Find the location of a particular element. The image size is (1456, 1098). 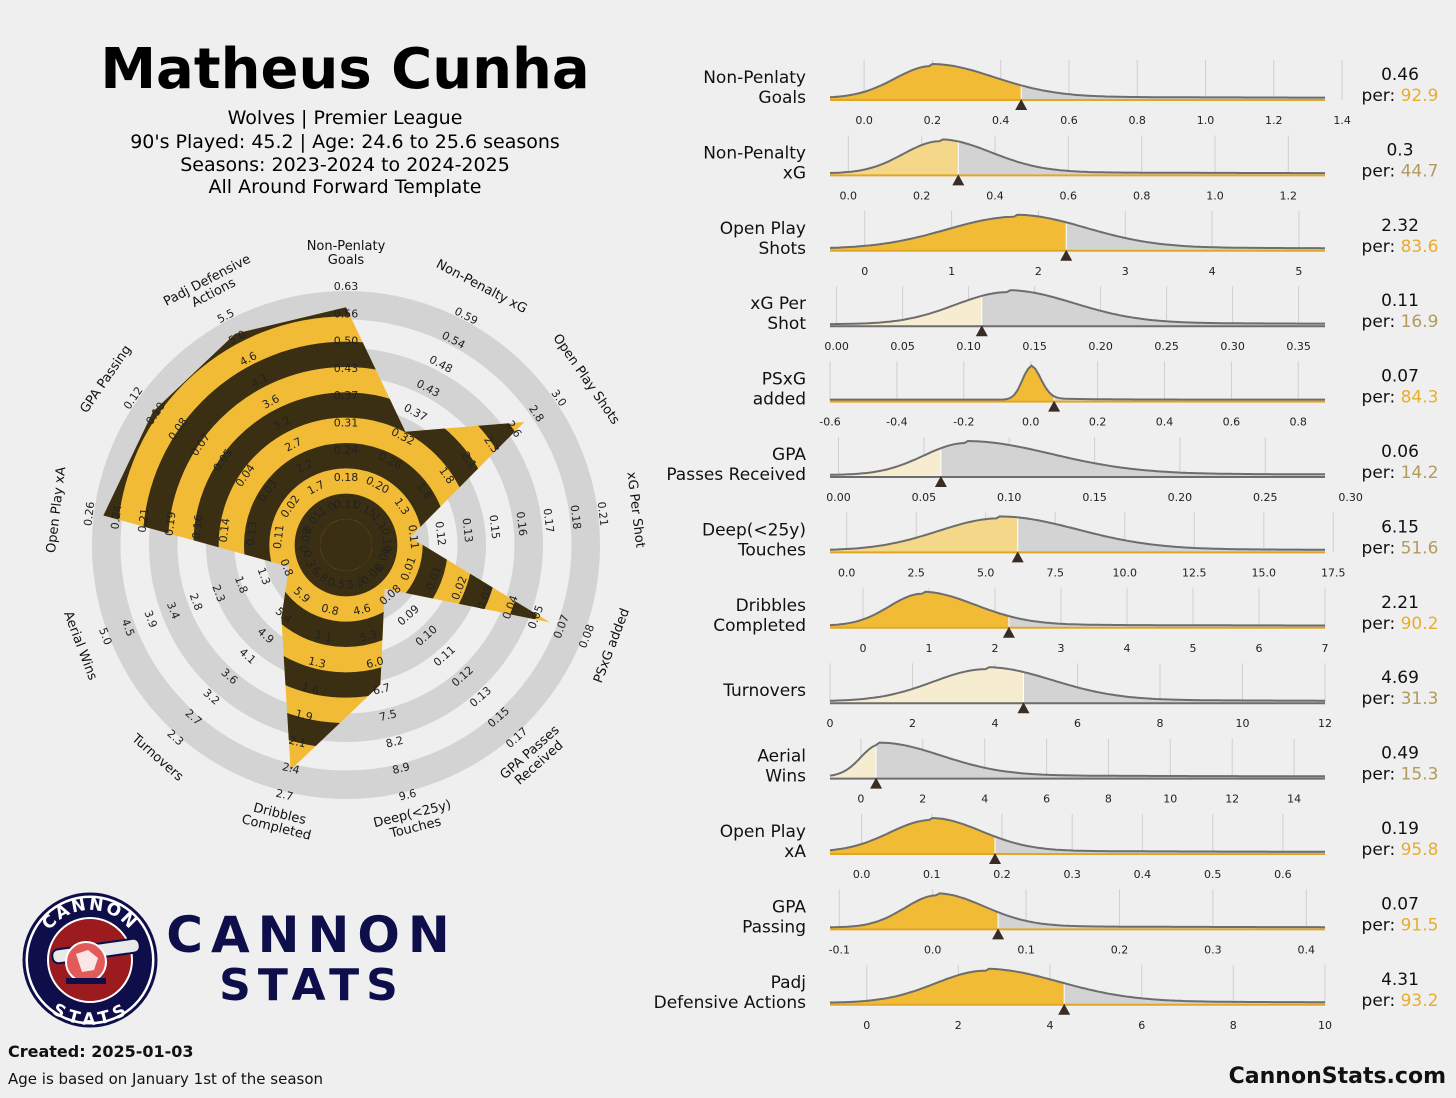

panel-metric-label: Open Play xA is located at coordinates (763, 842).